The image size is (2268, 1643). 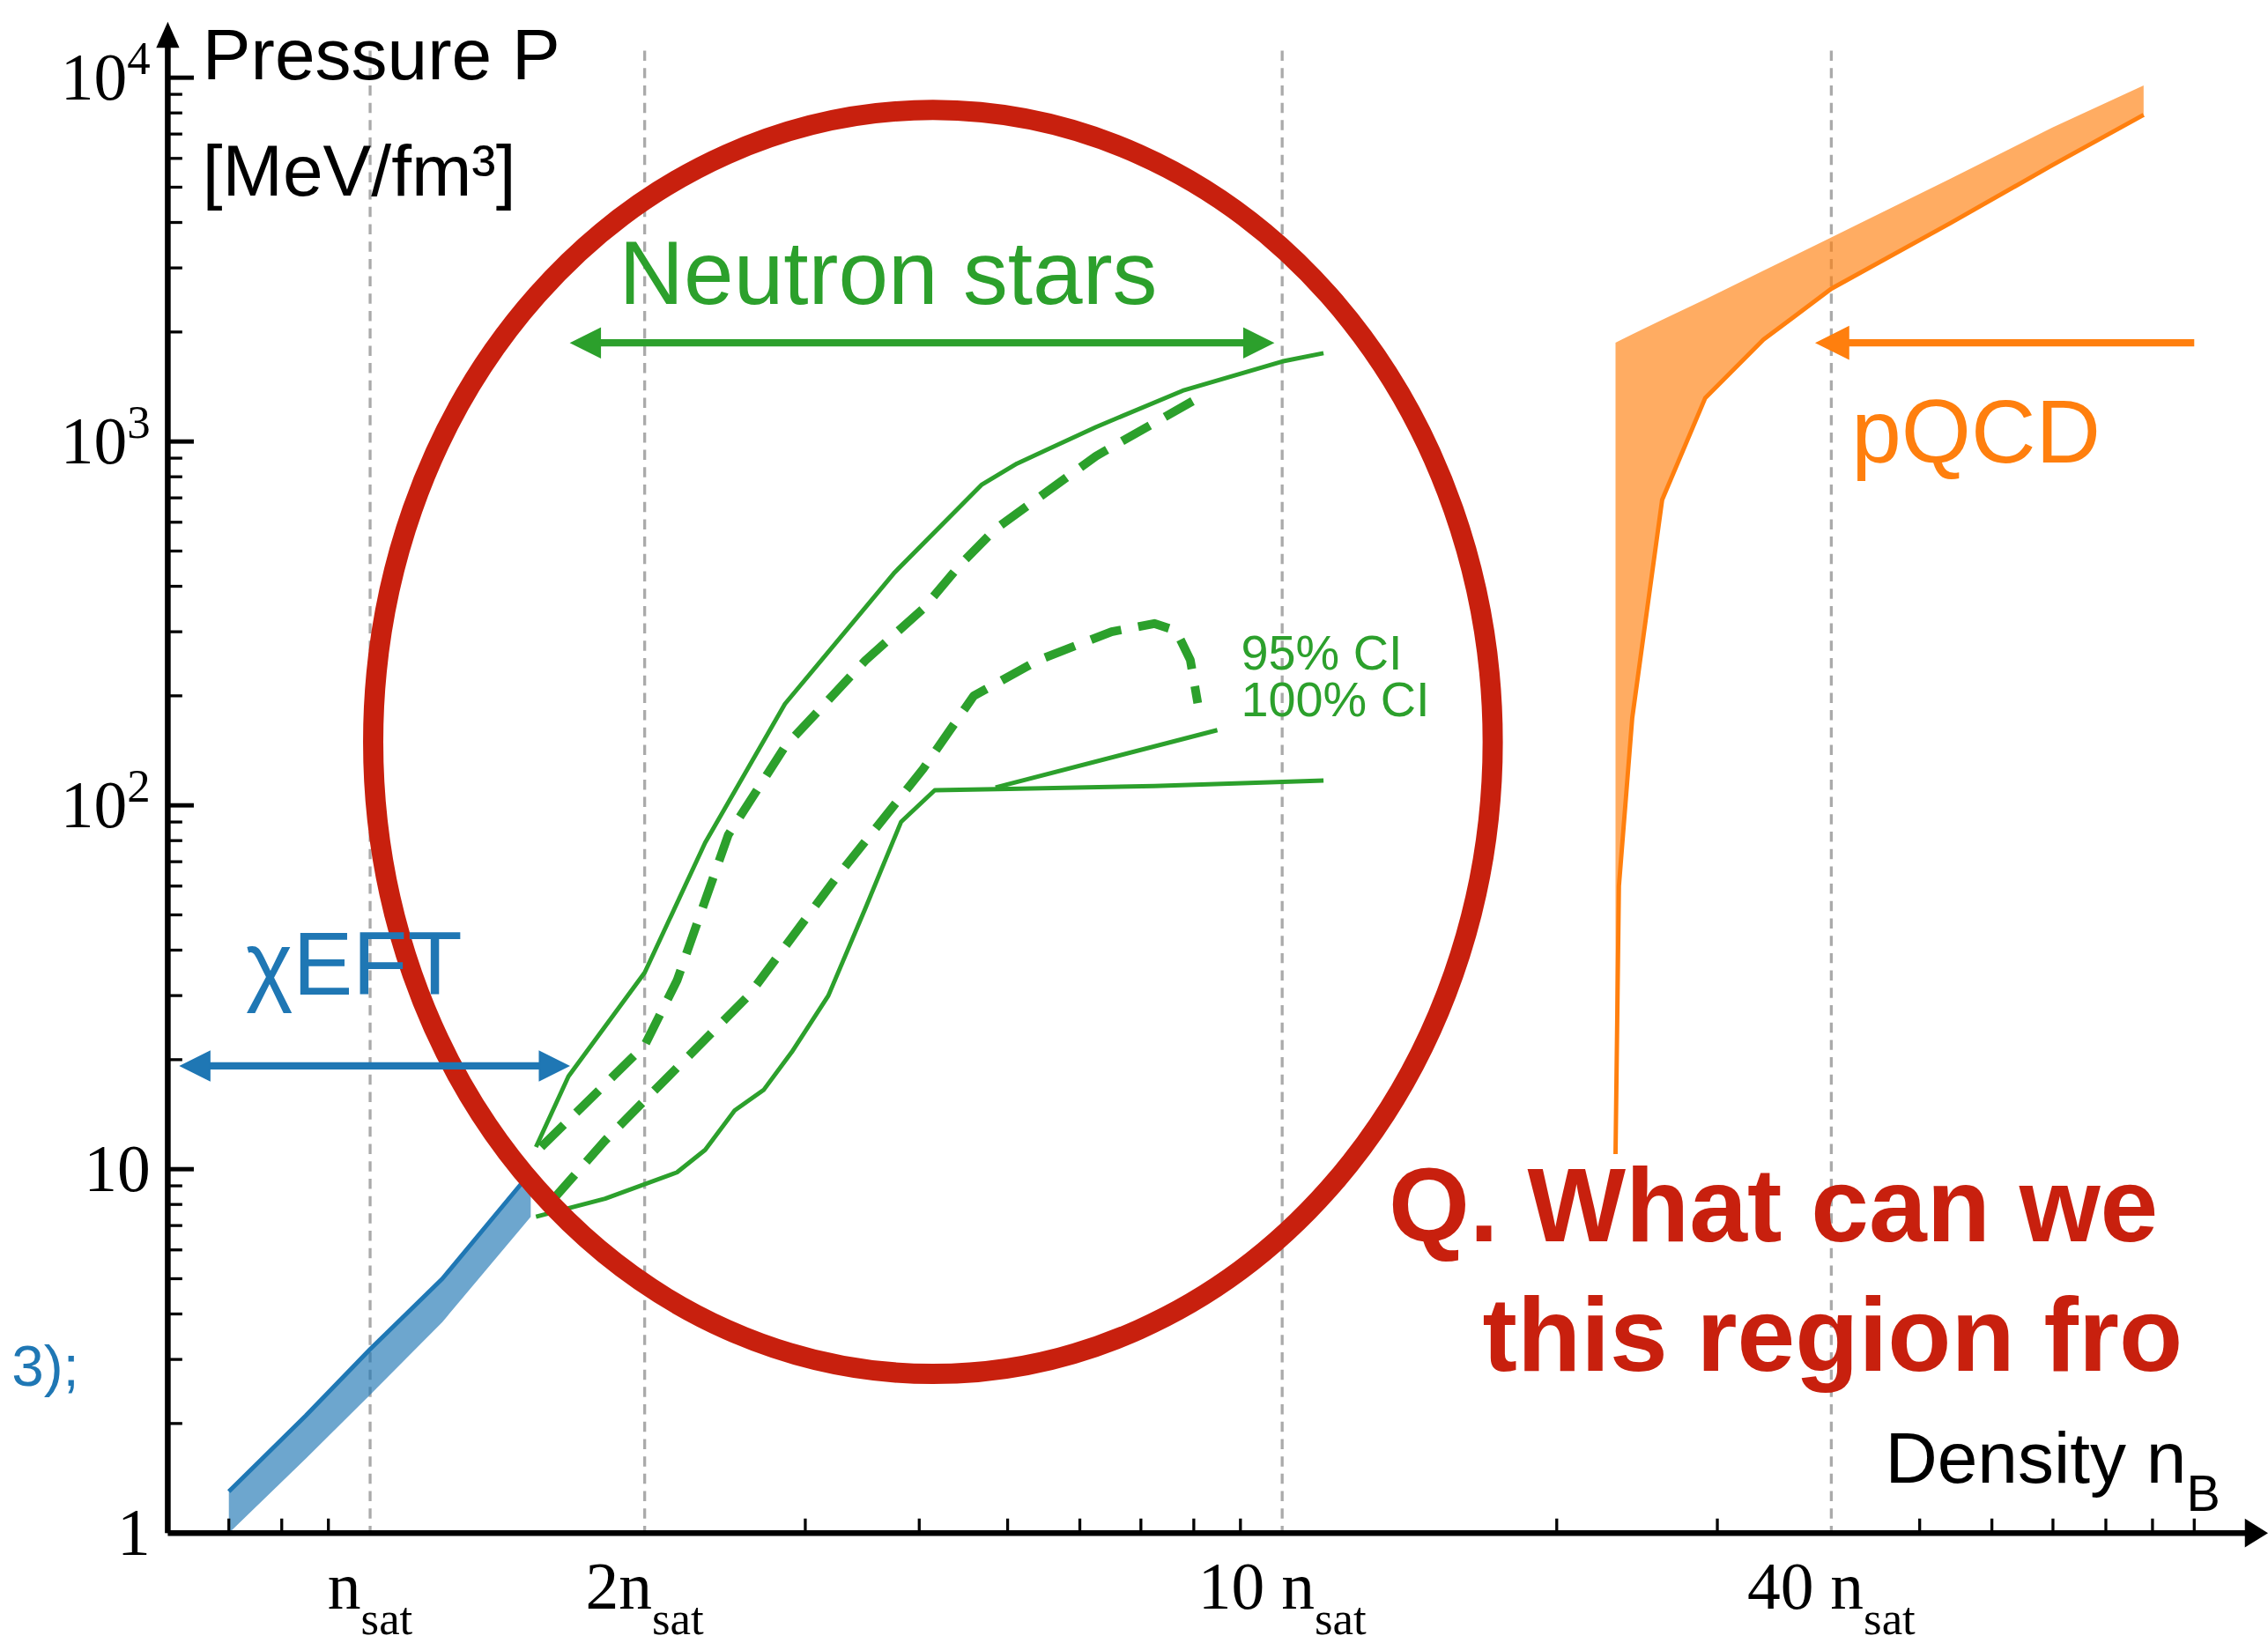 What do you see at coordinates (133, 1532) in the screenshot?
I see `y-tick-label: 1` at bounding box center [133, 1532].